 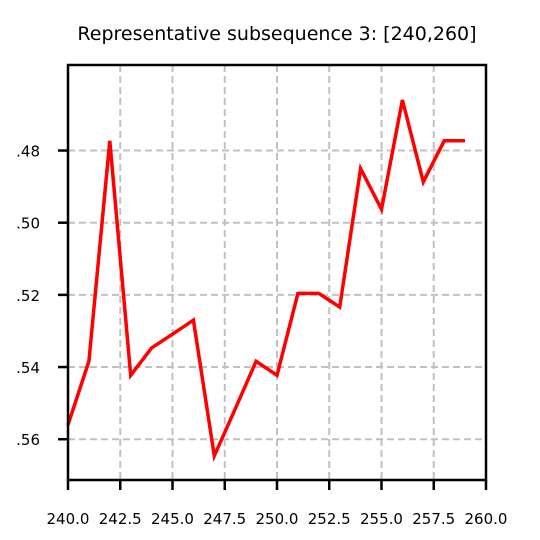 I want to click on x-tick-label: 245.0, so click(x=172, y=519).